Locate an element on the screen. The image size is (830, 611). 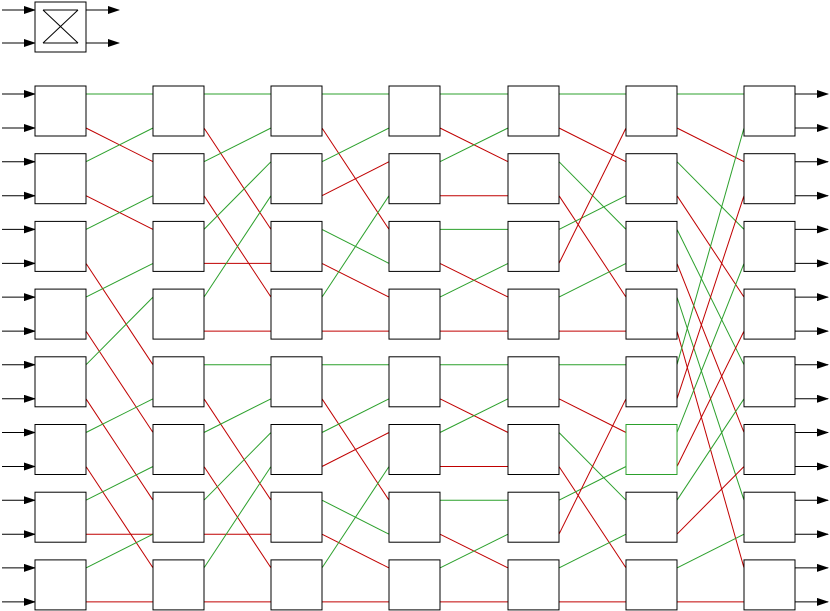
crossbar-switch-icon is located at coordinates (60, 26).